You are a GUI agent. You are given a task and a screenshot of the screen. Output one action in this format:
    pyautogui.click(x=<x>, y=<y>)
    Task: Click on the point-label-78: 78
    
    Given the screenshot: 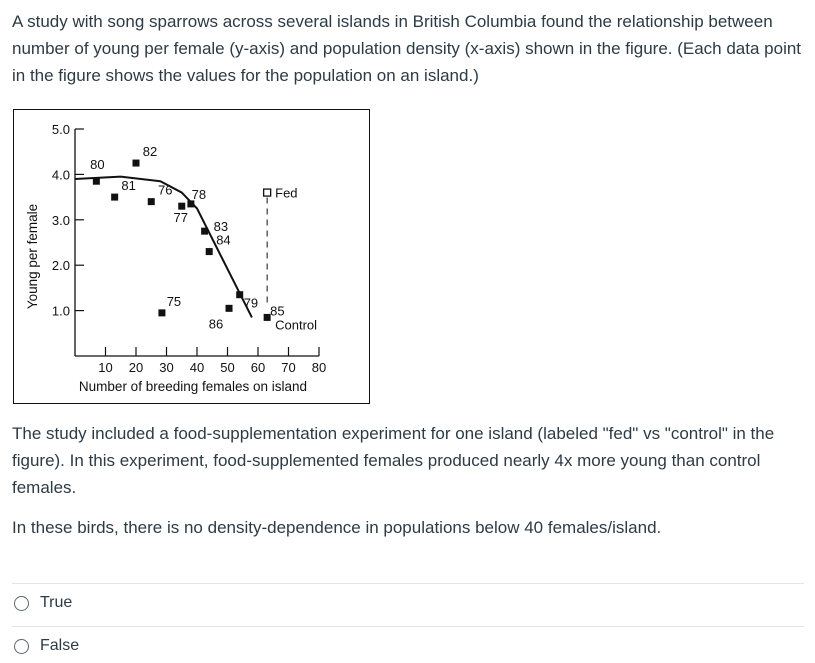 What is the action you would take?
    pyautogui.click(x=199, y=194)
    